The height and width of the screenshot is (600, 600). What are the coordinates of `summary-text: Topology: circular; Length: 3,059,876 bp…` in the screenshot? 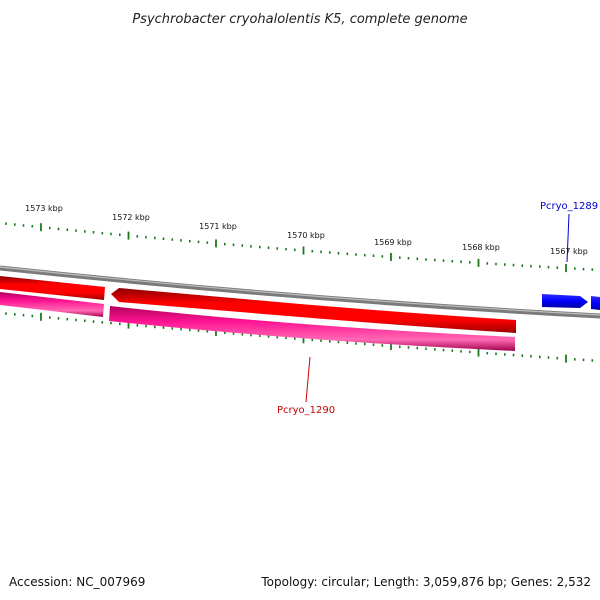 It's located at (425, 582).